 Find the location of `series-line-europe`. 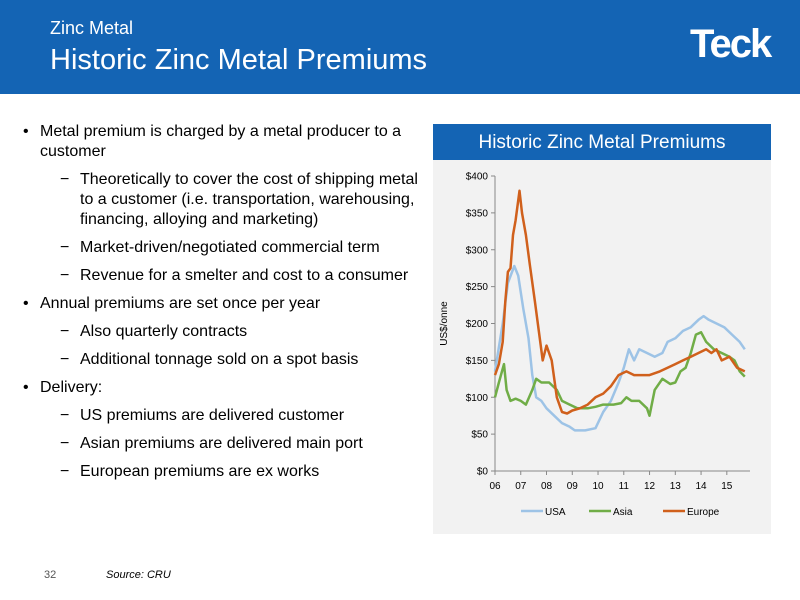

series-line-europe is located at coordinates (619, 302).